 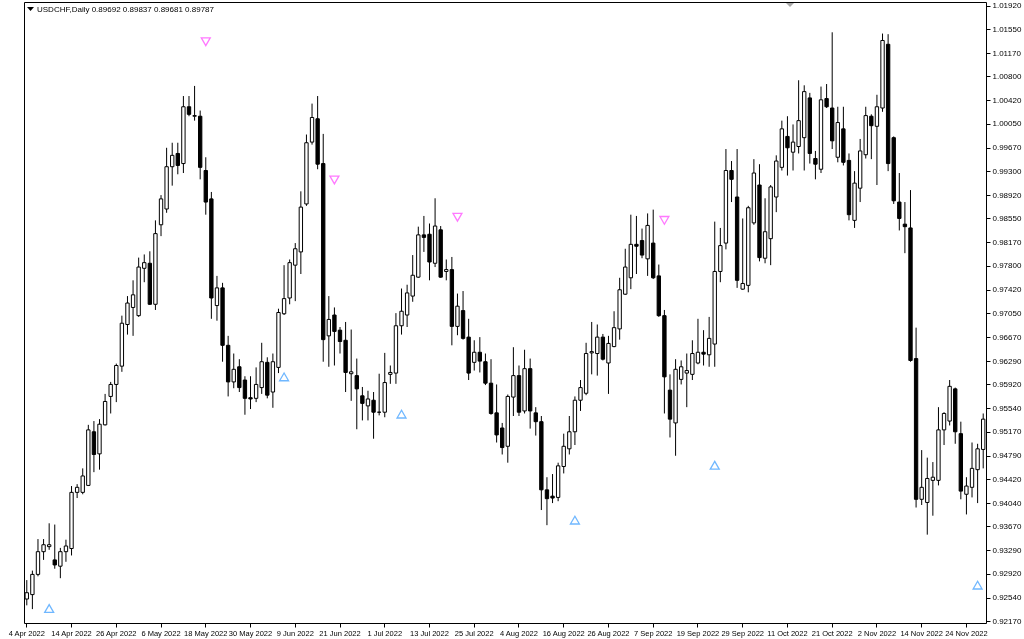 I want to click on y-tick-label: 1.00050, so click(x=1007, y=124).